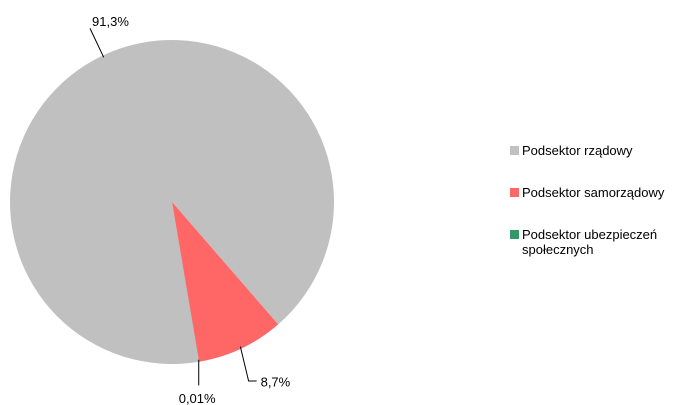  What do you see at coordinates (577, 150) in the screenshot?
I see `legend-label: Podsektor rządowy` at bounding box center [577, 150].